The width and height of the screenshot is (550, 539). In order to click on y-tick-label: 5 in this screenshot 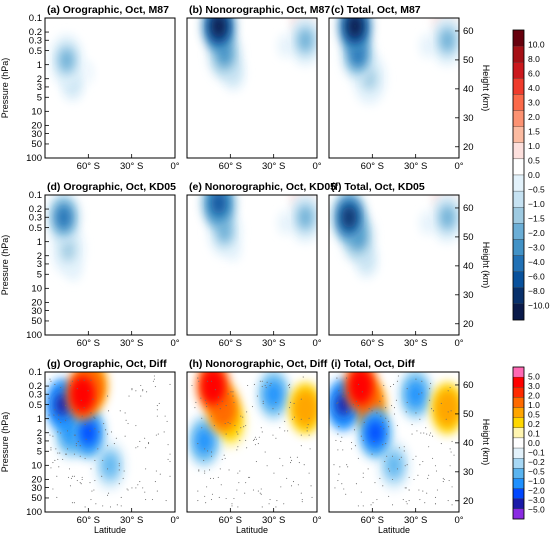, I will do `click(39, 451)`.